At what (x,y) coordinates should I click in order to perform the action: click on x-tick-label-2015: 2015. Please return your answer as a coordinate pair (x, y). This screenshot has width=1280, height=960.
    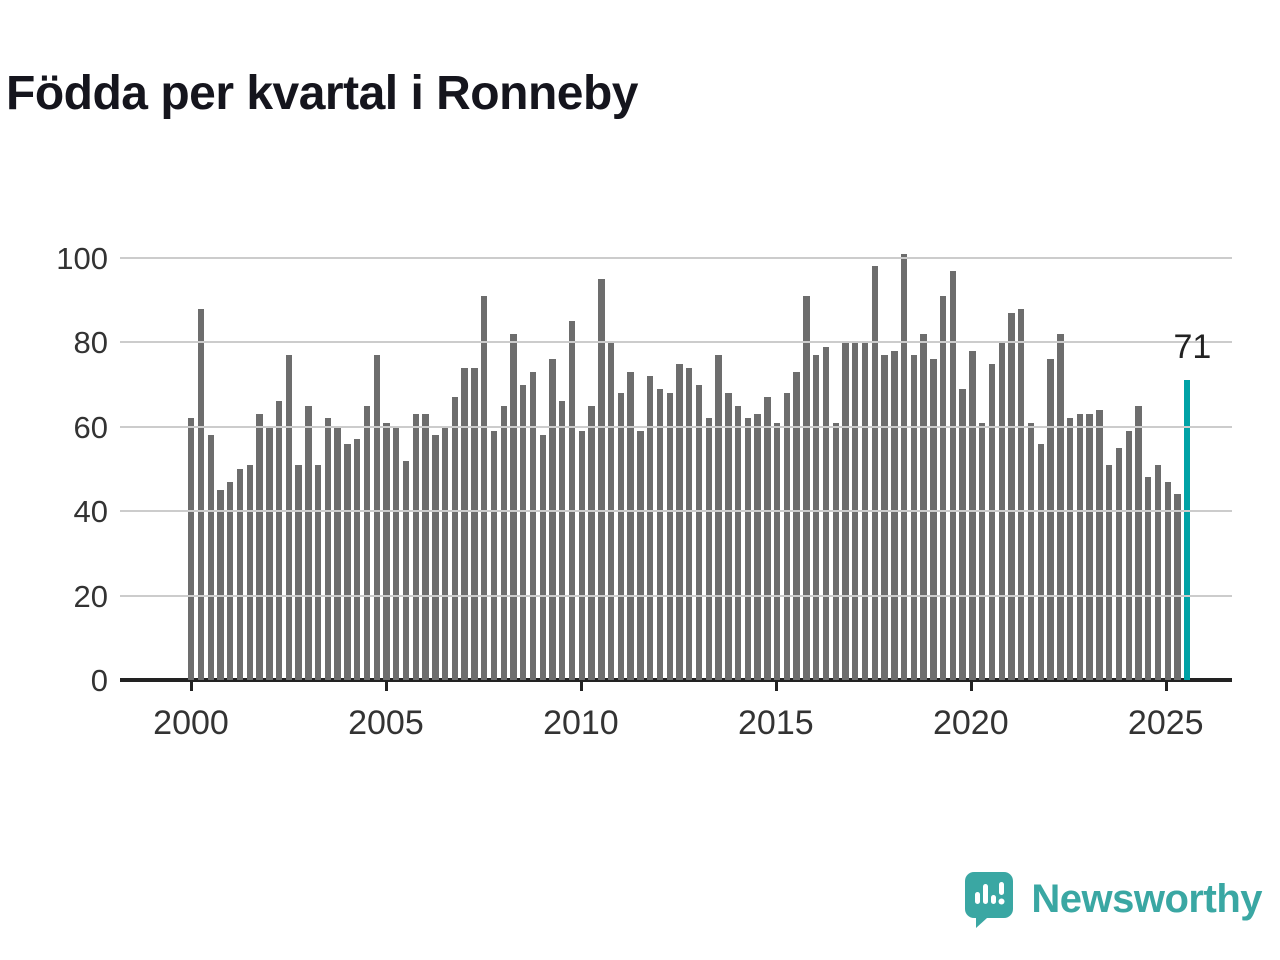
    Looking at the image, I should click on (776, 723).